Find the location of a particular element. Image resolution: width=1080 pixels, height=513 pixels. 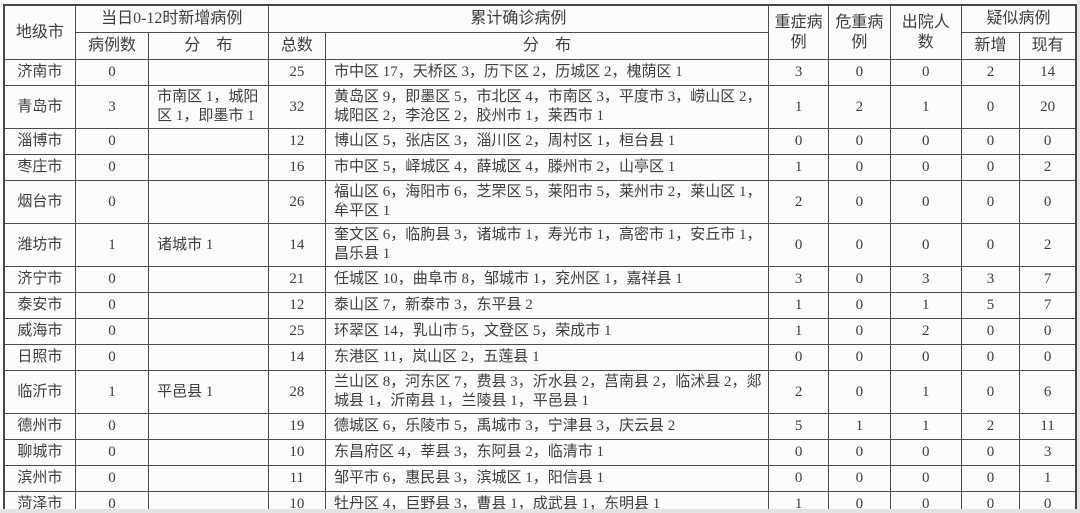

cum-dist-cell: 东昌府区 4，莘县 3，东阿县 2，临清市 1 is located at coordinates (547, 452).